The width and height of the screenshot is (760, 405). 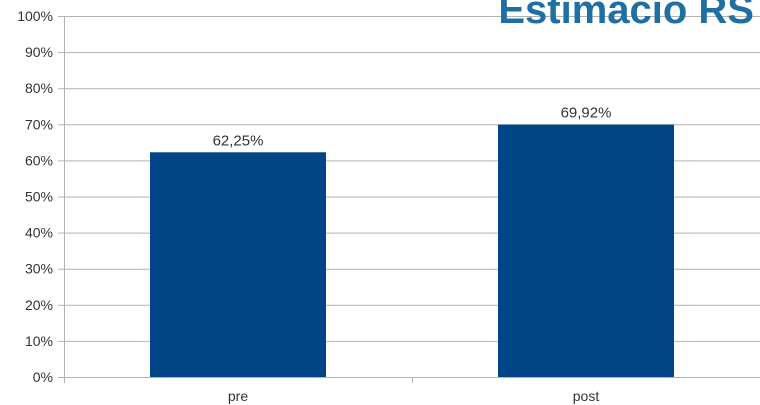 What do you see at coordinates (39, 197) in the screenshot?
I see `y-tick-label: 50%` at bounding box center [39, 197].